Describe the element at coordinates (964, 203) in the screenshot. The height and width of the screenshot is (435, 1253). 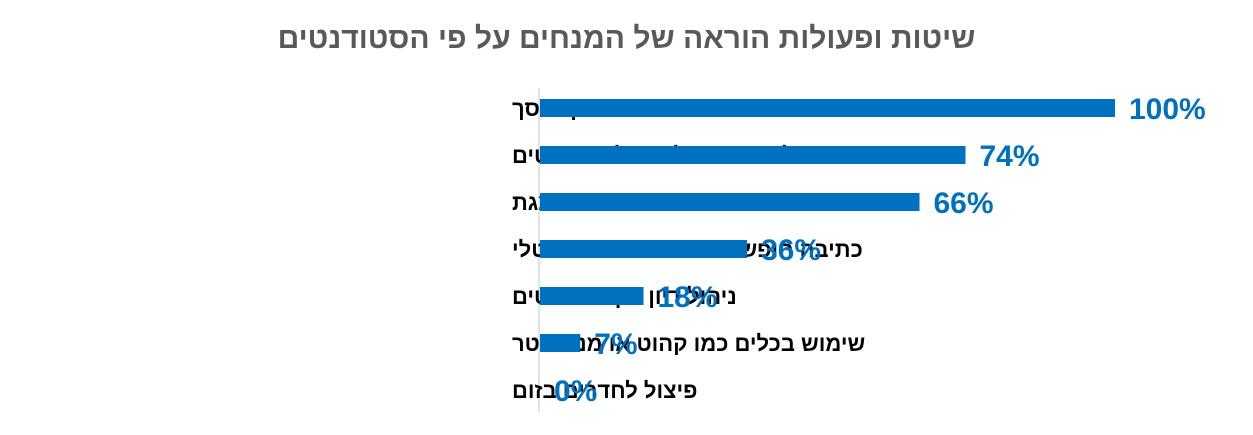
I see `value-label: 66%` at that location.